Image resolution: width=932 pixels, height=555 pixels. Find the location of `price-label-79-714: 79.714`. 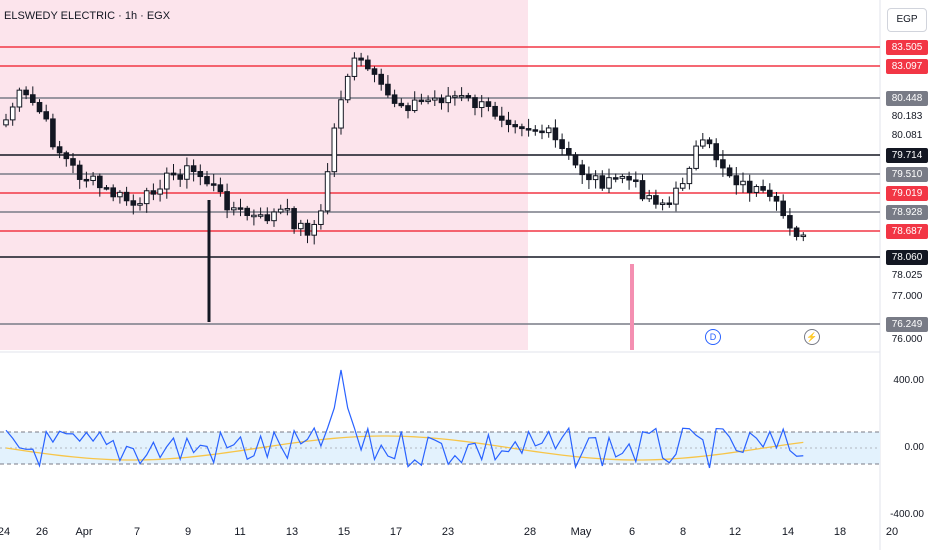

price-label-79-714: 79.714 is located at coordinates (907, 155).